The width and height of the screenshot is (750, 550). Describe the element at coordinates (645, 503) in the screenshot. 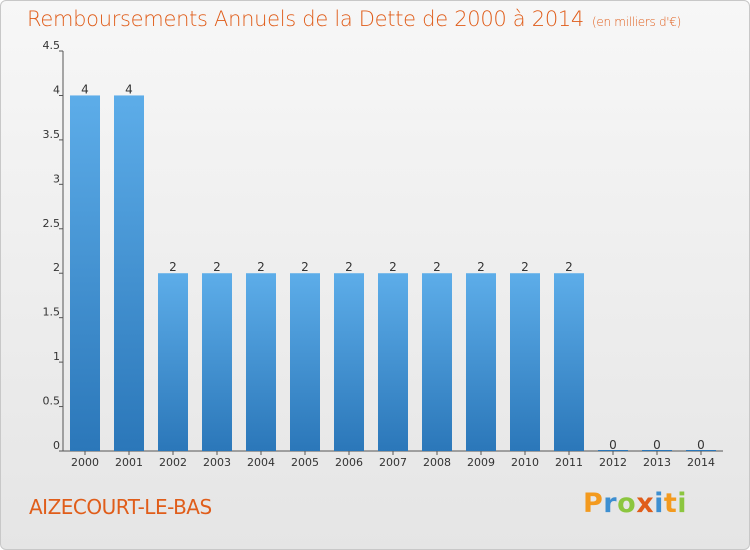

I see `logo-letter: x` at that location.